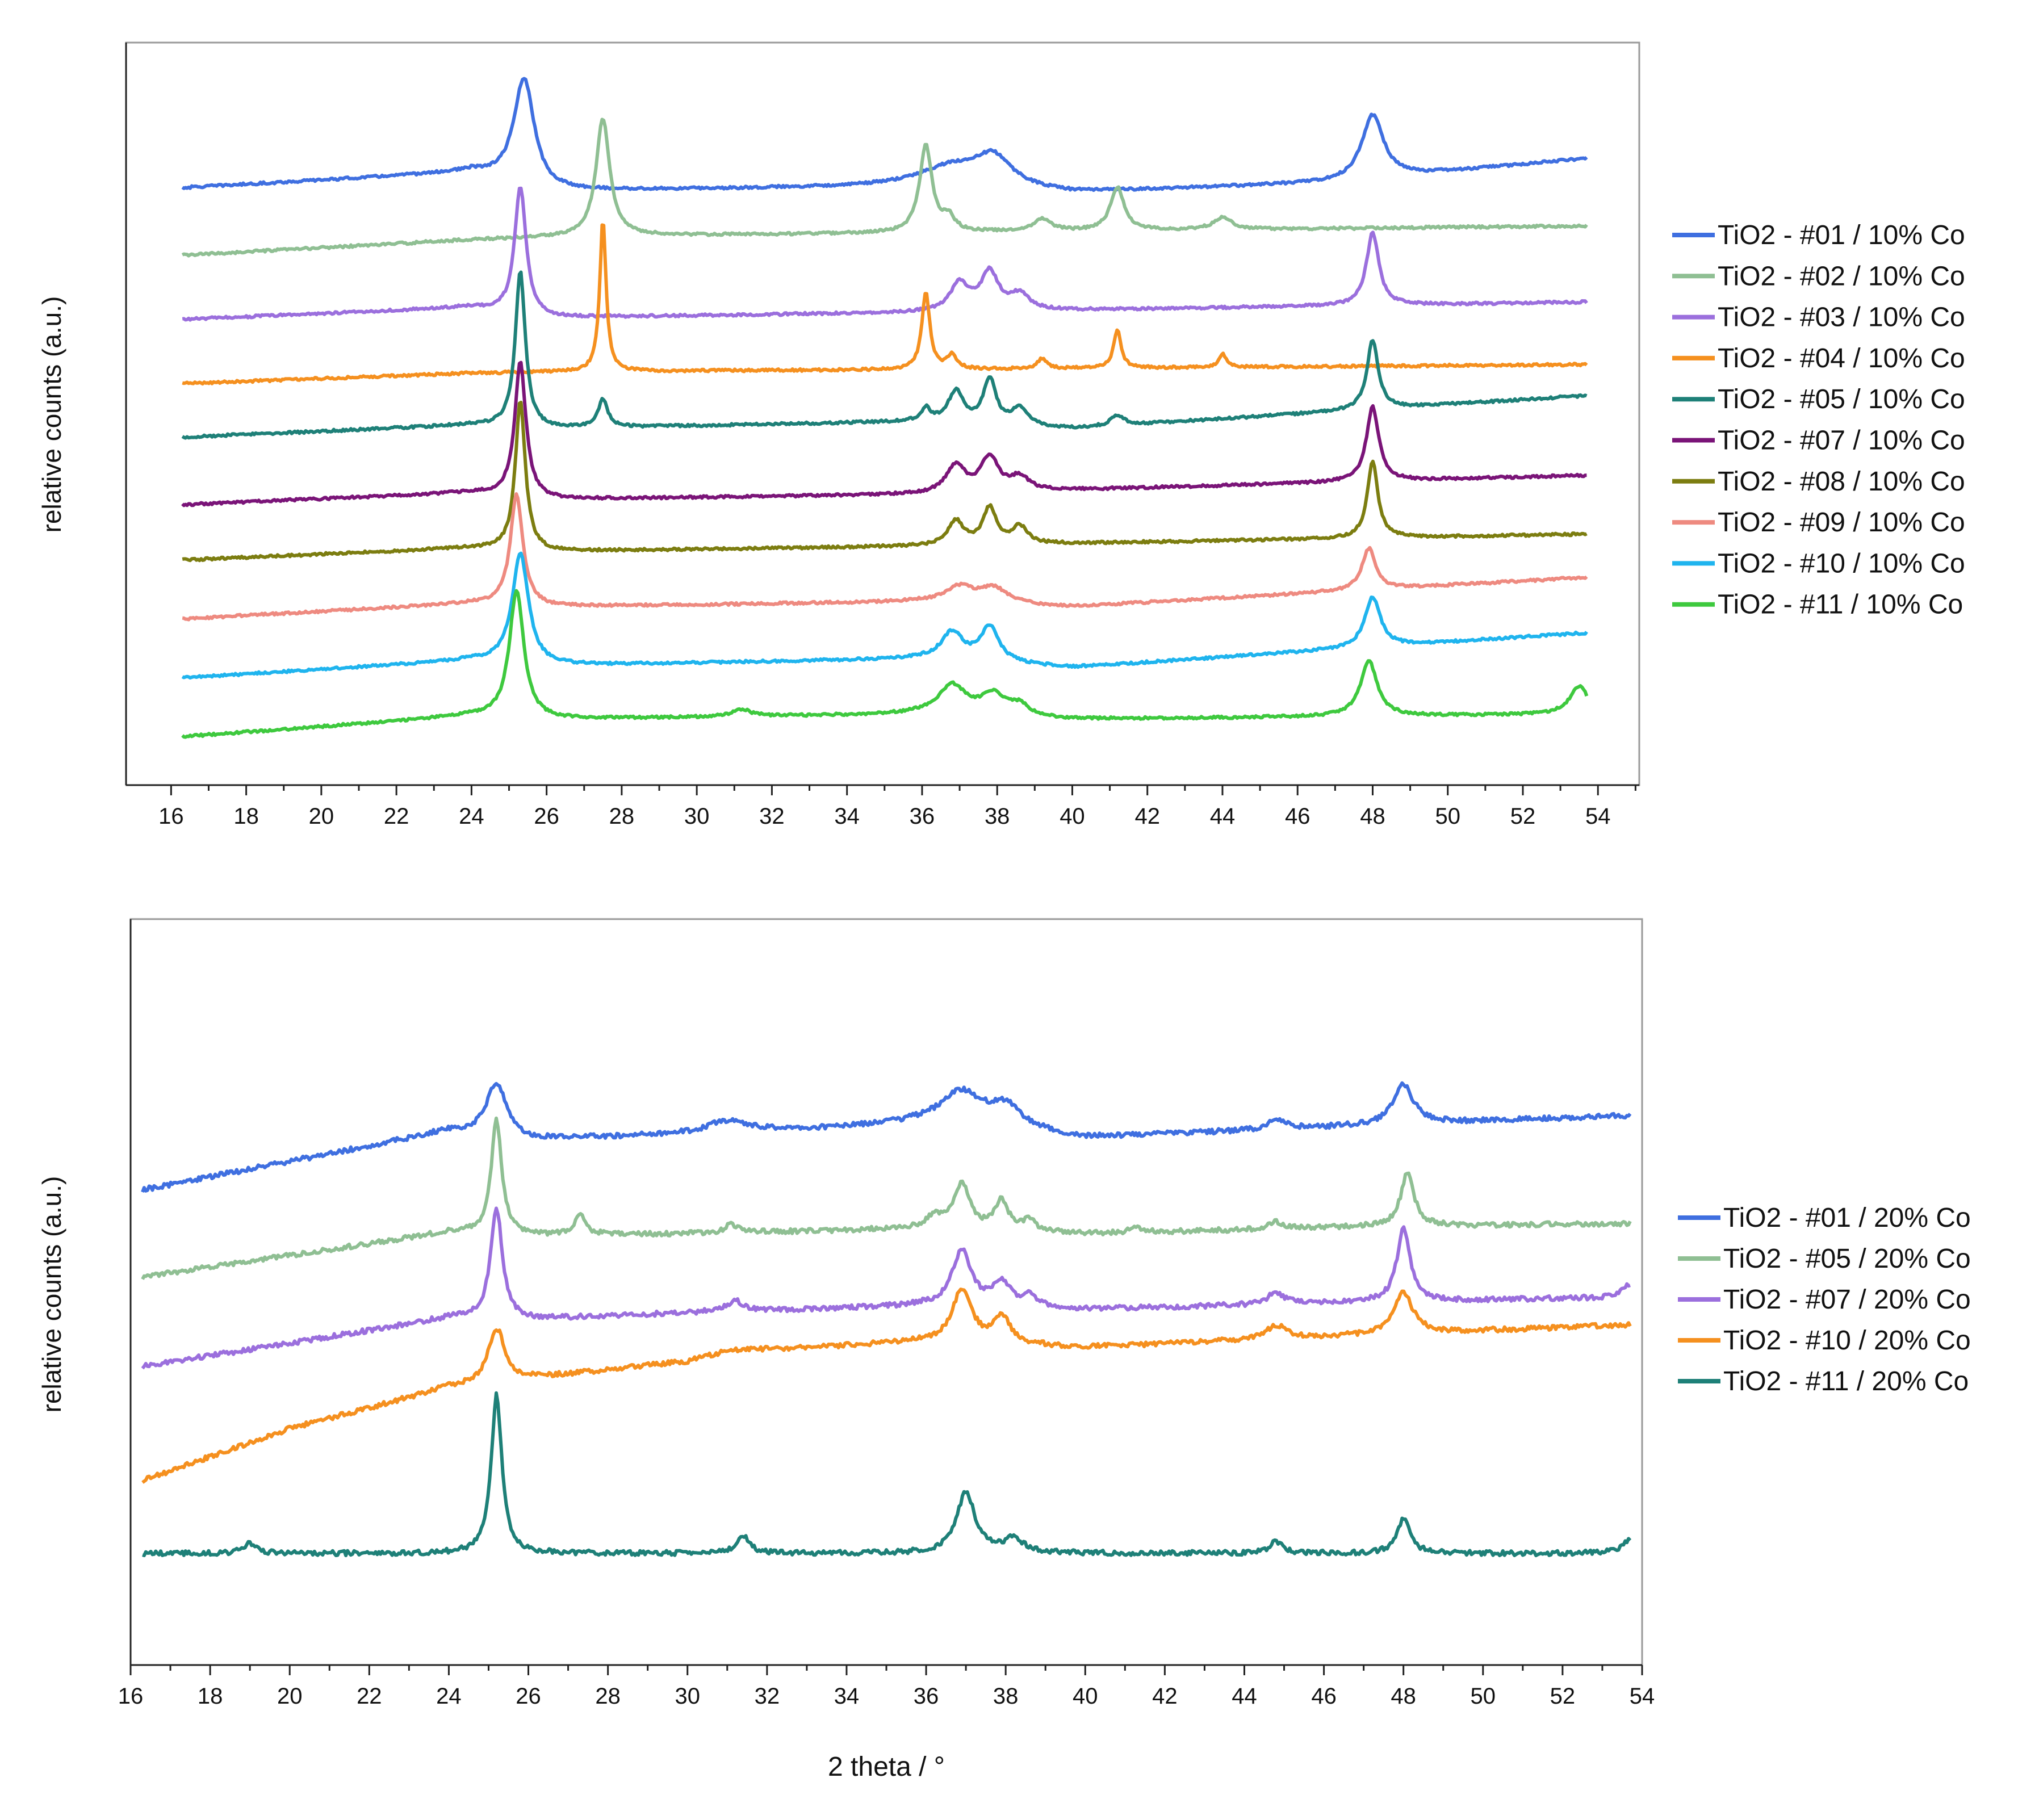 The height and width of the screenshot is (1820, 2039). I want to click on top-x-tick-label: 24, so click(471, 816).